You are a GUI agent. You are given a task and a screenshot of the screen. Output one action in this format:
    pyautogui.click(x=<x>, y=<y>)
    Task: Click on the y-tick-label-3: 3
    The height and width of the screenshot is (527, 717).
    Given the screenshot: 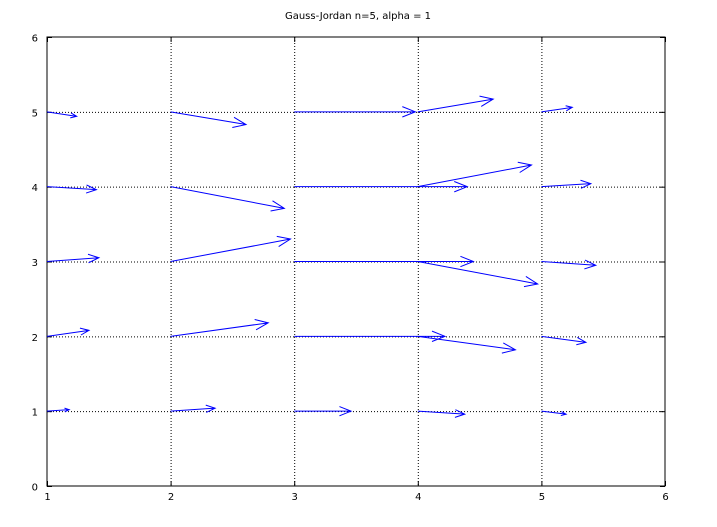 What is the action you would take?
    pyautogui.click(x=35, y=263)
    